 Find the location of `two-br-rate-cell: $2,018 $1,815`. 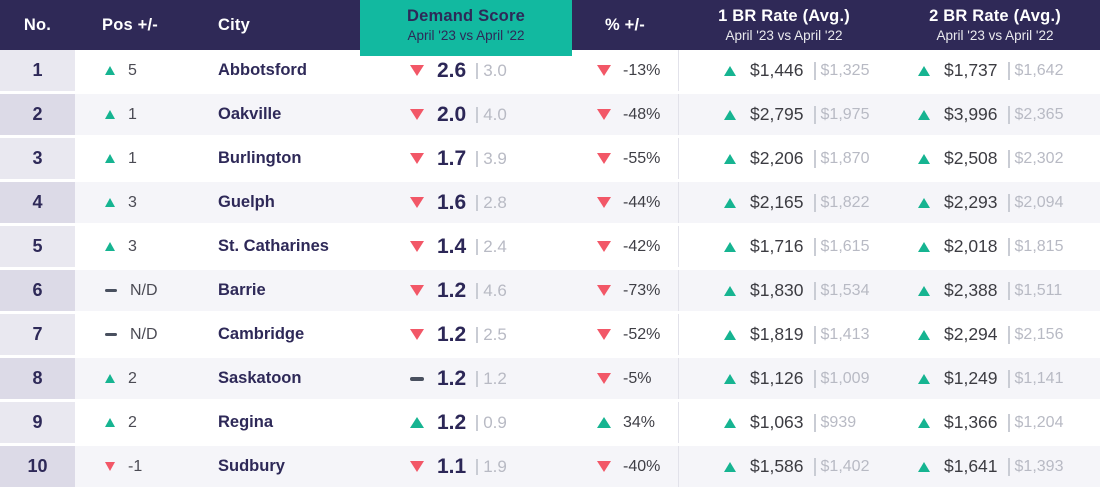

two-br-rate-cell: $2,018 $1,815 is located at coordinates (995, 246).